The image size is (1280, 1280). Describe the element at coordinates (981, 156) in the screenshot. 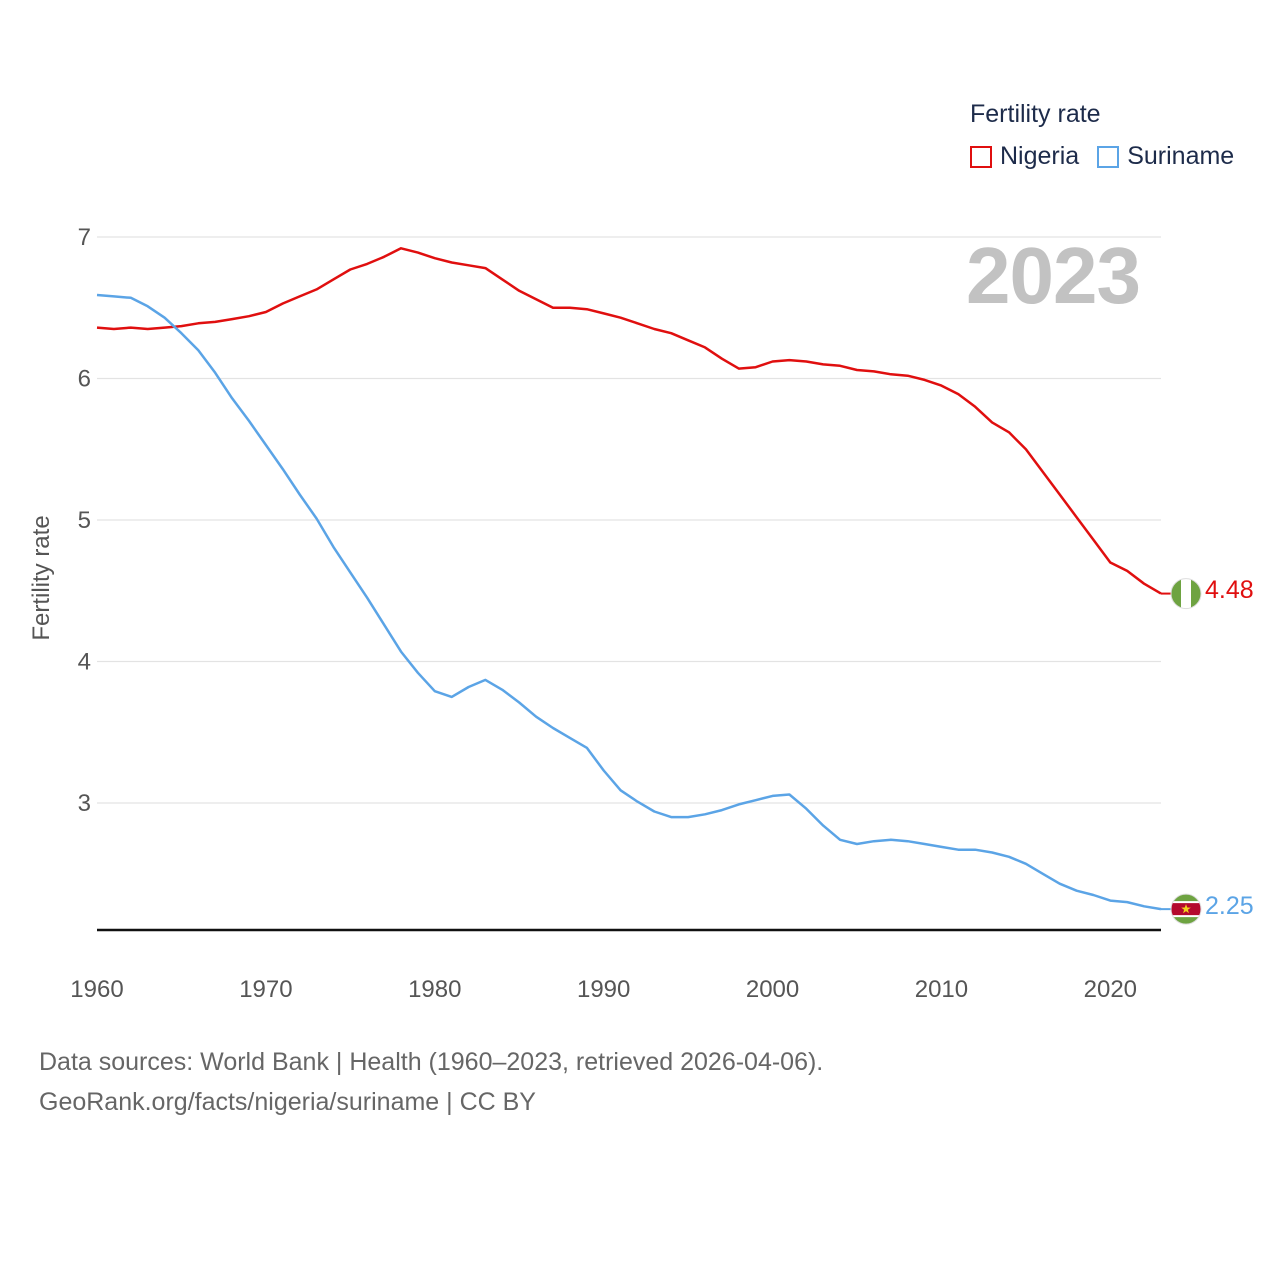

I see `legend-swatch-nigeria` at that location.